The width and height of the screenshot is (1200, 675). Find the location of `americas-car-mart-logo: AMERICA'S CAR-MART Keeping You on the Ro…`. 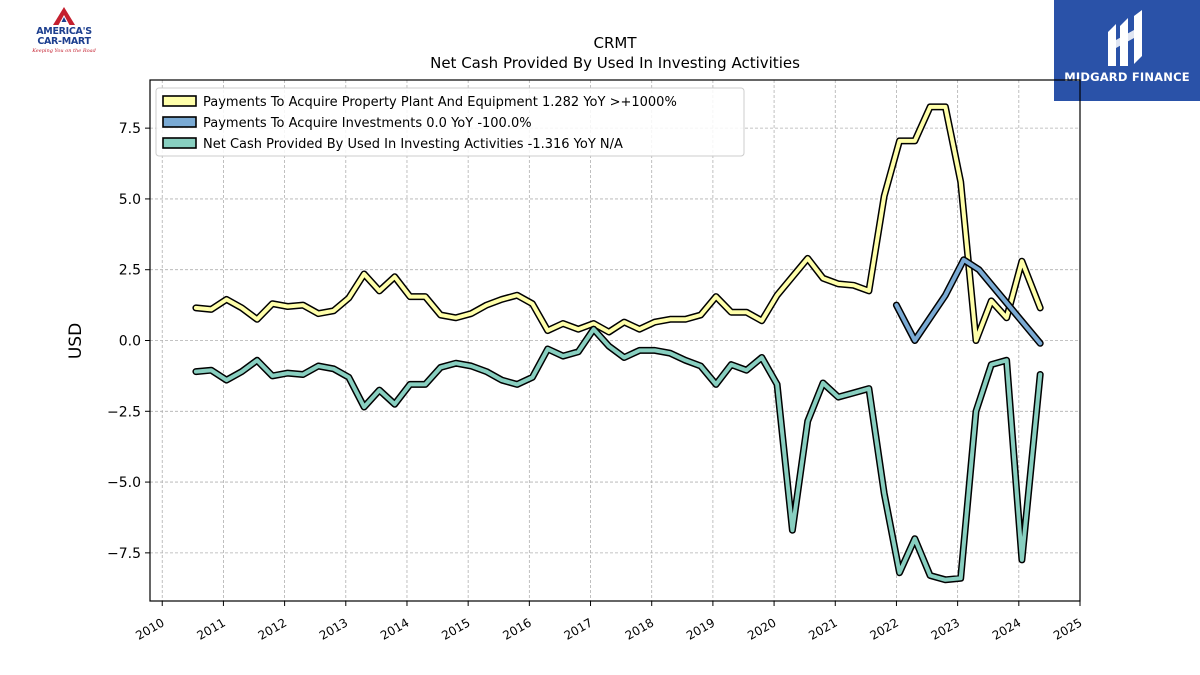

americas-car-mart-logo: AMERICA'S CAR-MART Keeping You on the Ro… is located at coordinates (64, 32).